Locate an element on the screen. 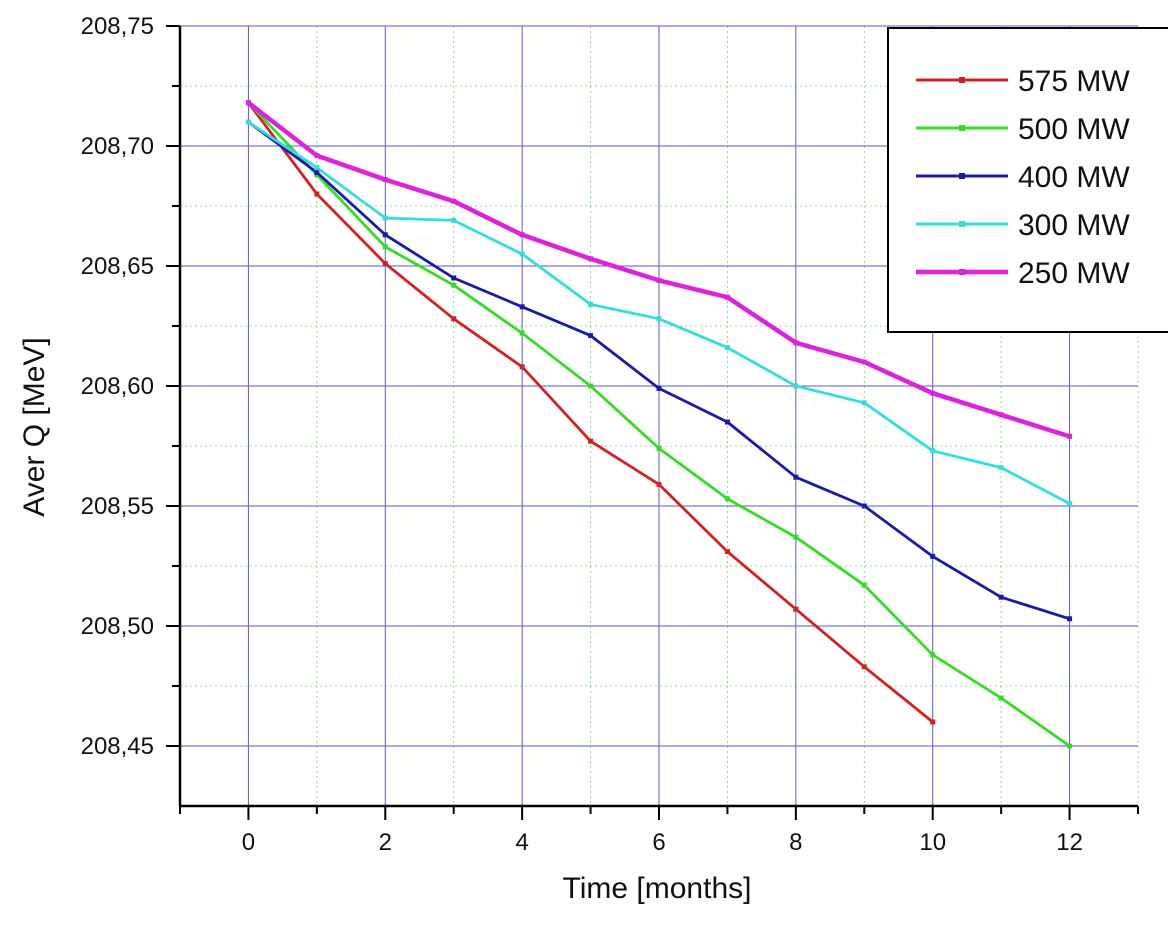  legend-entry: 575 MW is located at coordinates (1074, 81).